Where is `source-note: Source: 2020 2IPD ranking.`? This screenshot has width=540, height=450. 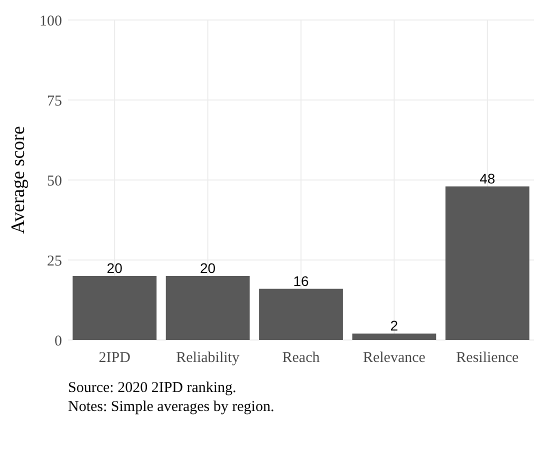
source-note: Source: 2020 2IPD ranking. is located at coordinates (152, 388).